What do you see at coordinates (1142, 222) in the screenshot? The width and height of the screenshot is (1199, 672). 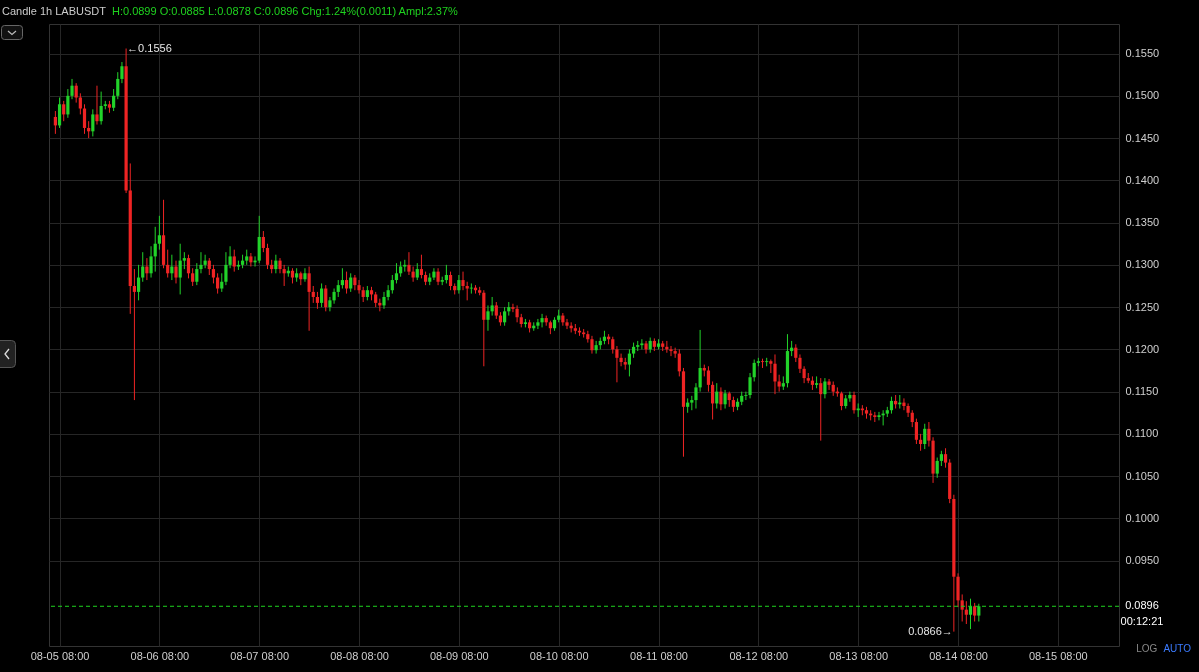 I see `y-tick-label: 0.1350` at bounding box center [1142, 222].